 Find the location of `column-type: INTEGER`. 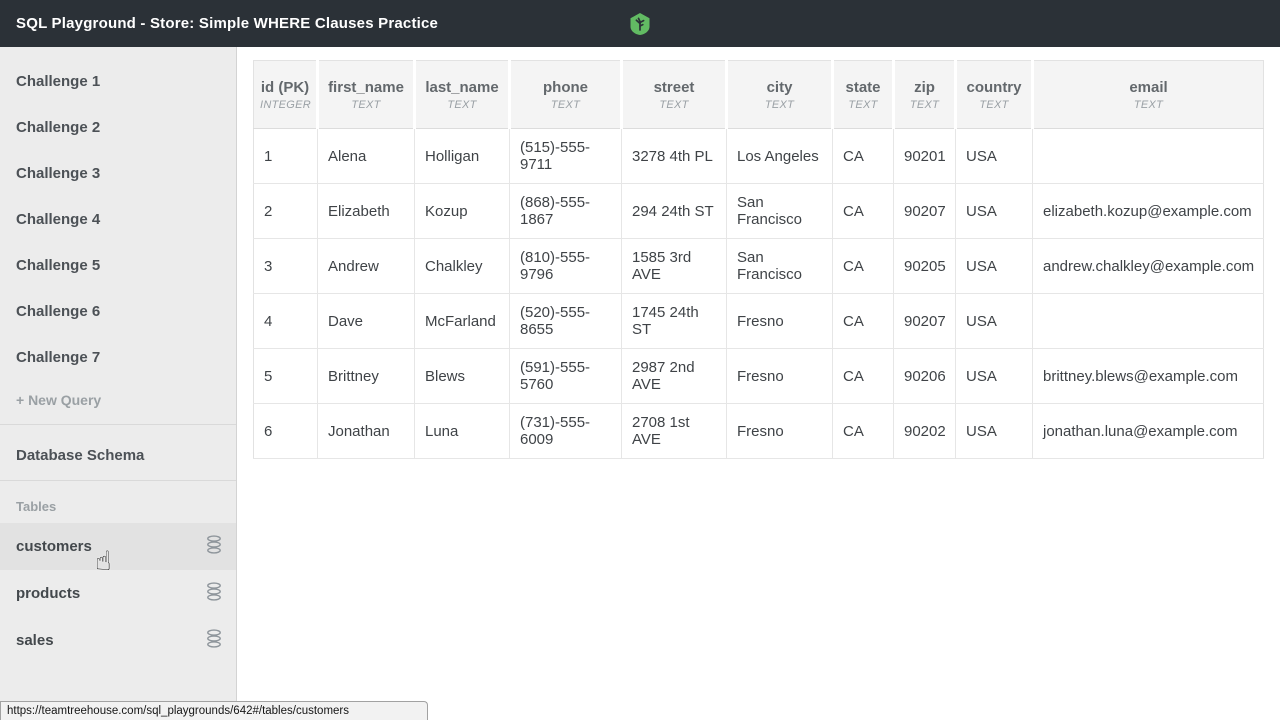

column-type: INTEGER is located at coordinates (285, 104).